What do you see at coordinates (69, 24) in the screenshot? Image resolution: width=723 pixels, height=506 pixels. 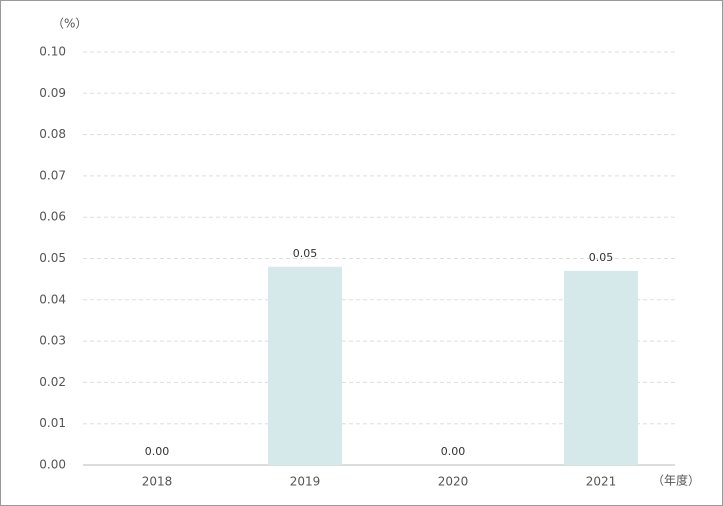 I see `y-unit: （%）` at bounding box center [69, 24].